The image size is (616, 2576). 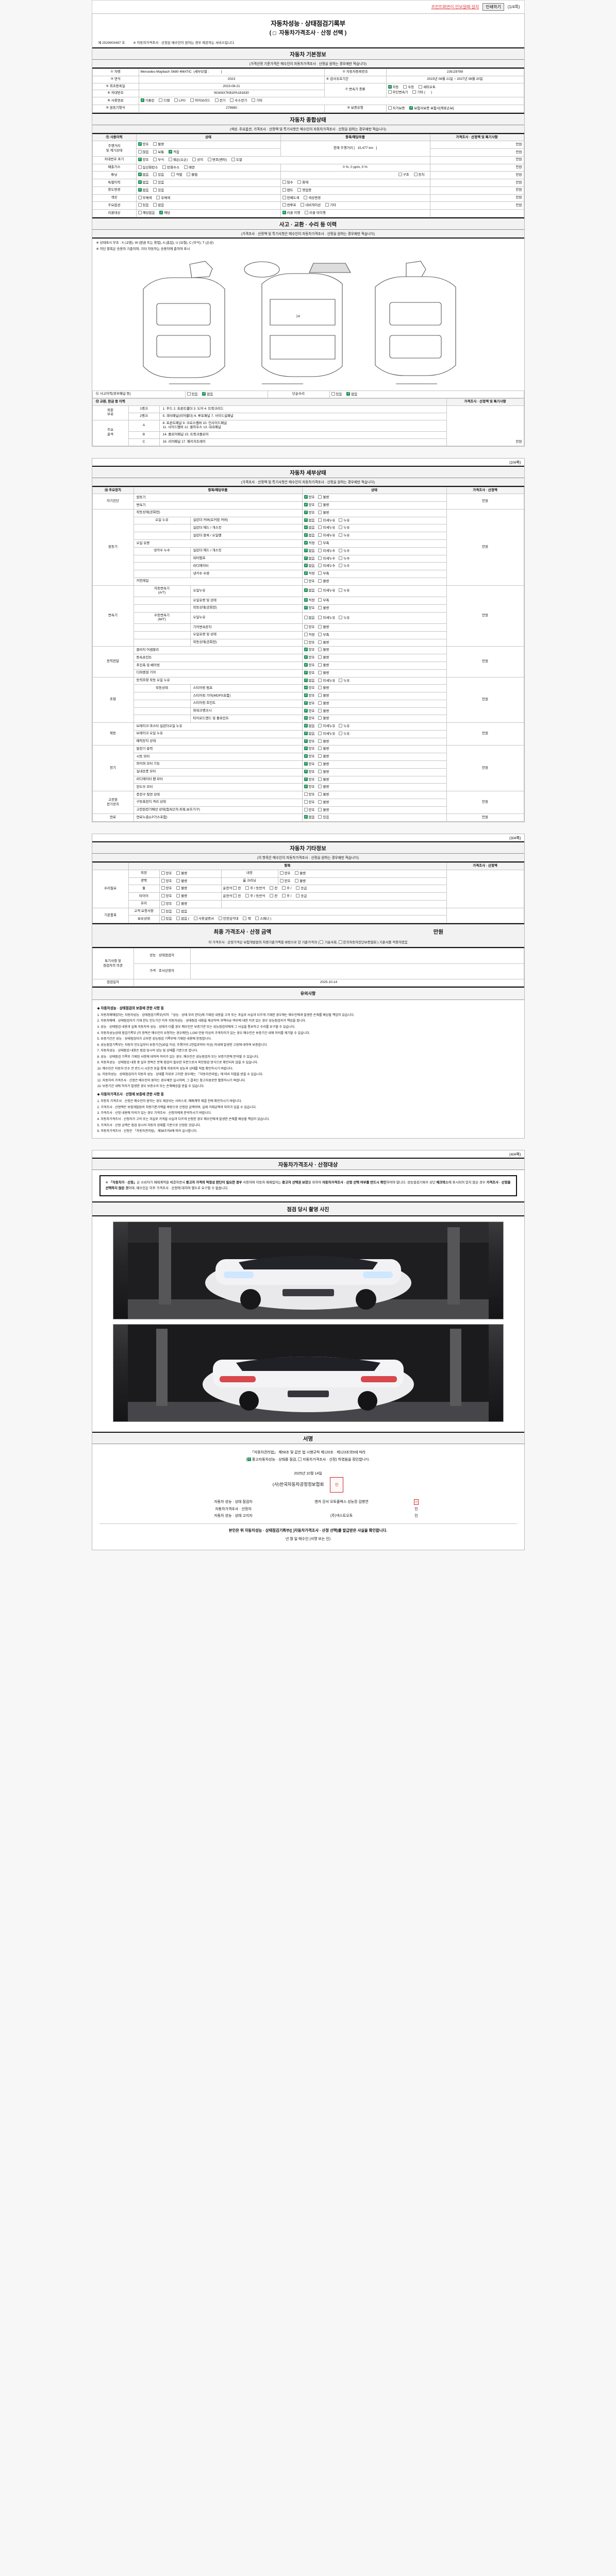 What do you see at coordinates (320, 817) in the screenshot?
I see `checkbox-있음` at bounding box center [320, 817].